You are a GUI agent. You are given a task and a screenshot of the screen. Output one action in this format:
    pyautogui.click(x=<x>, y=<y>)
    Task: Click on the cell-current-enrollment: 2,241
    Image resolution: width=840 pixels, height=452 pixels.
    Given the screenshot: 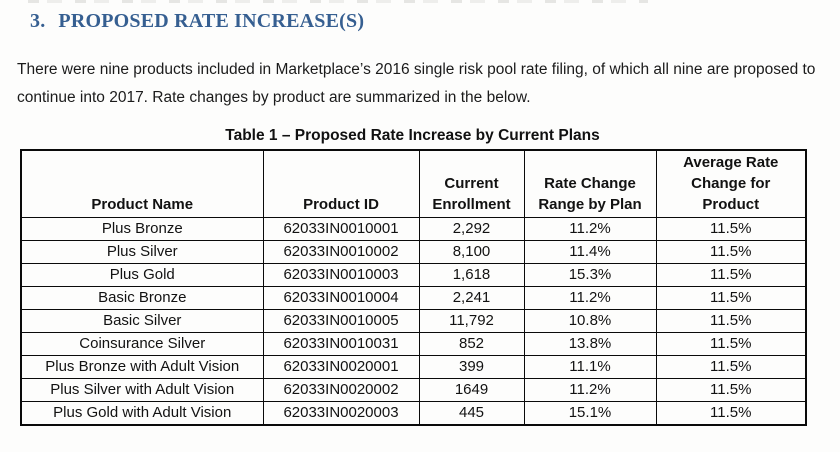 What is the action you would take?
    pyautogui.click(x=471, y=298)
    